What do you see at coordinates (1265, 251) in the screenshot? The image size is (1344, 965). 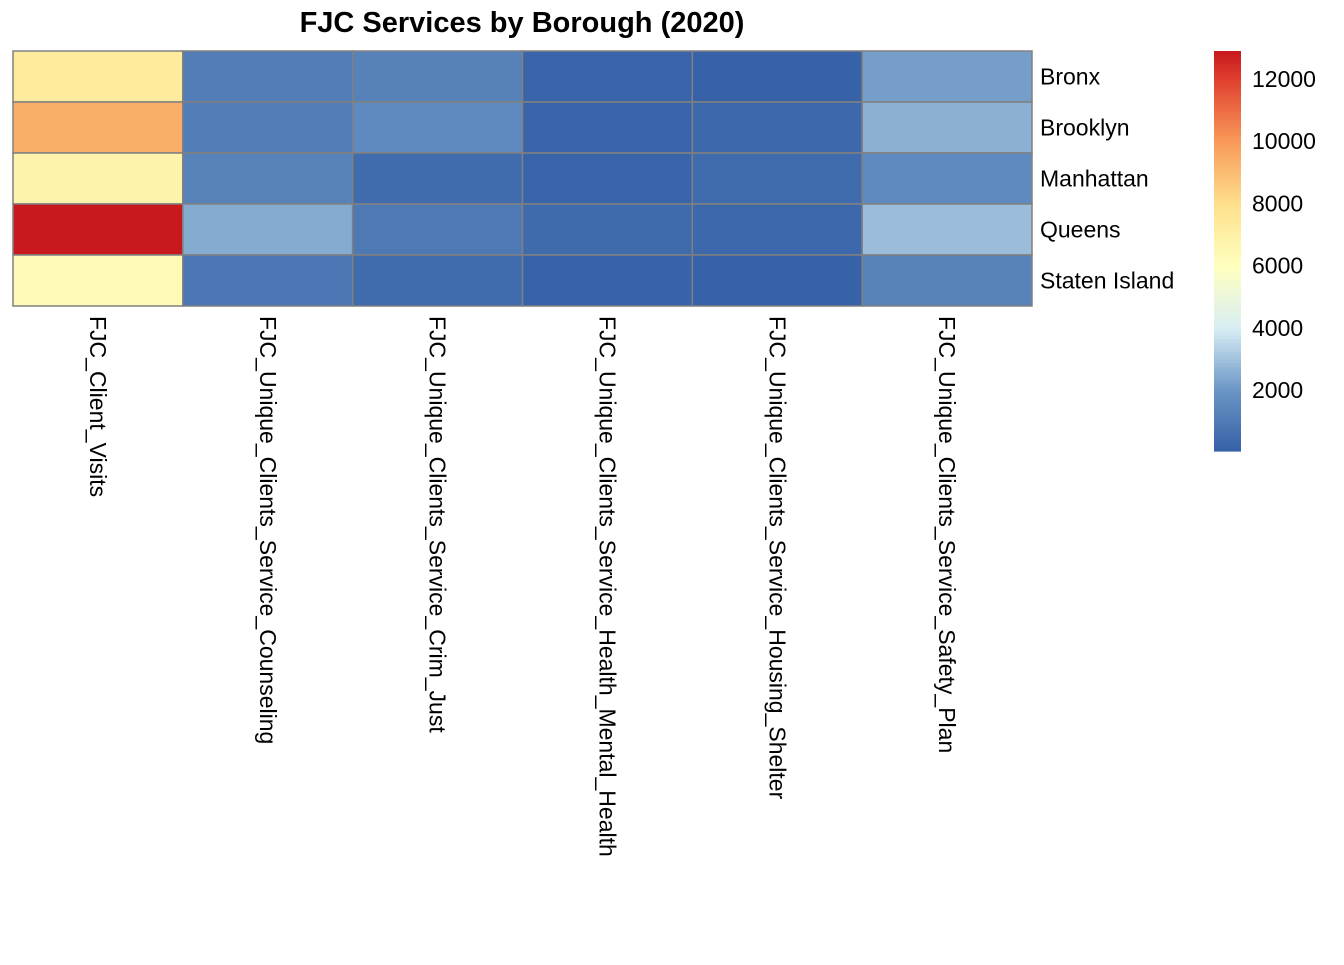 I see `color-legend: 2000 4000 6000 8000 10000 12000` at bounding box center [1265, 251].